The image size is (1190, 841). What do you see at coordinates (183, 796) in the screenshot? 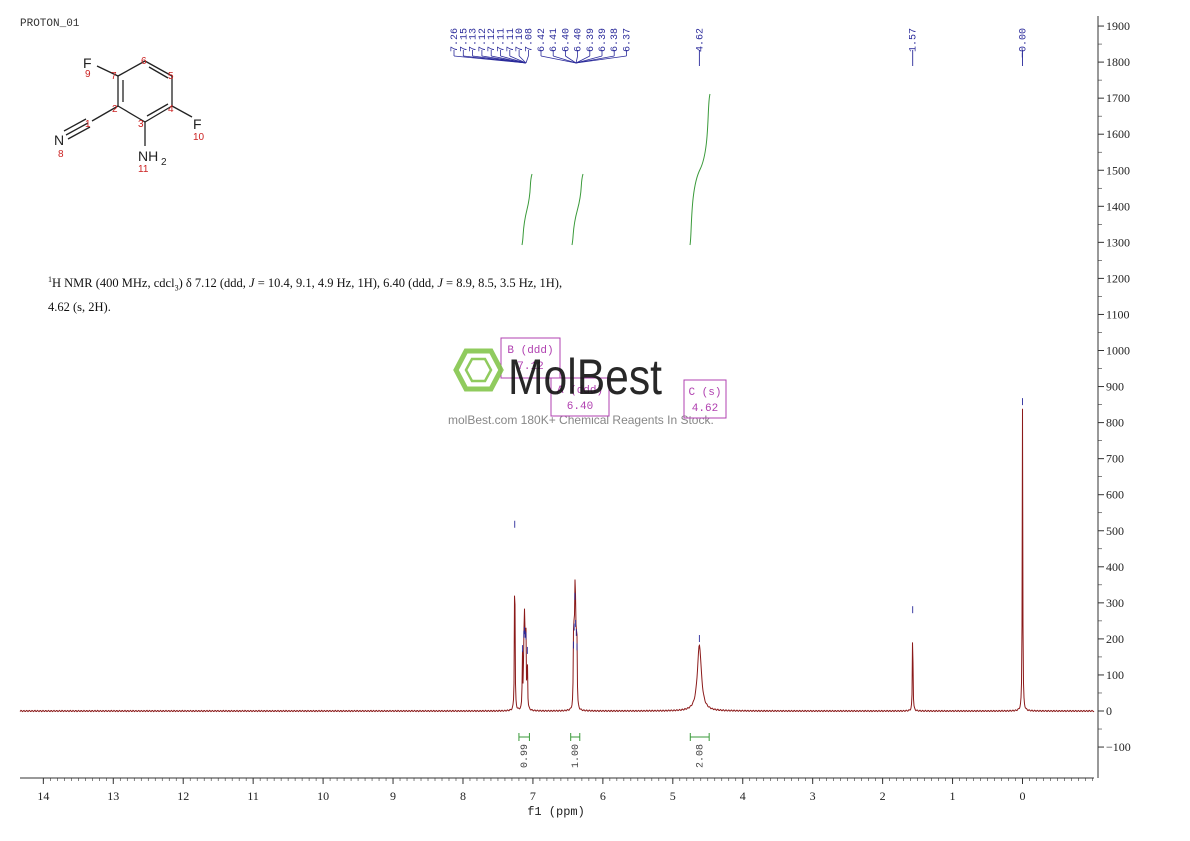
I see `x-tick-label: 12` at bounding box center [183, 796].